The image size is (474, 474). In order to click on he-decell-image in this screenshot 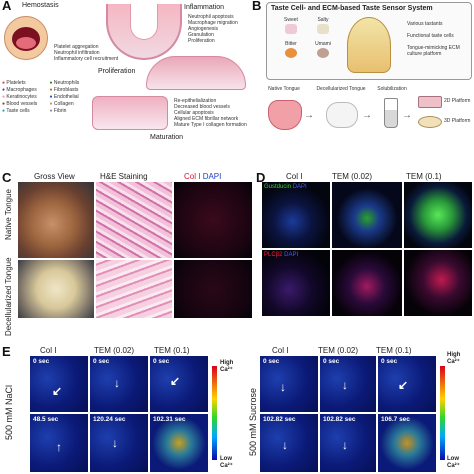, I will do `click(134, 289)`.